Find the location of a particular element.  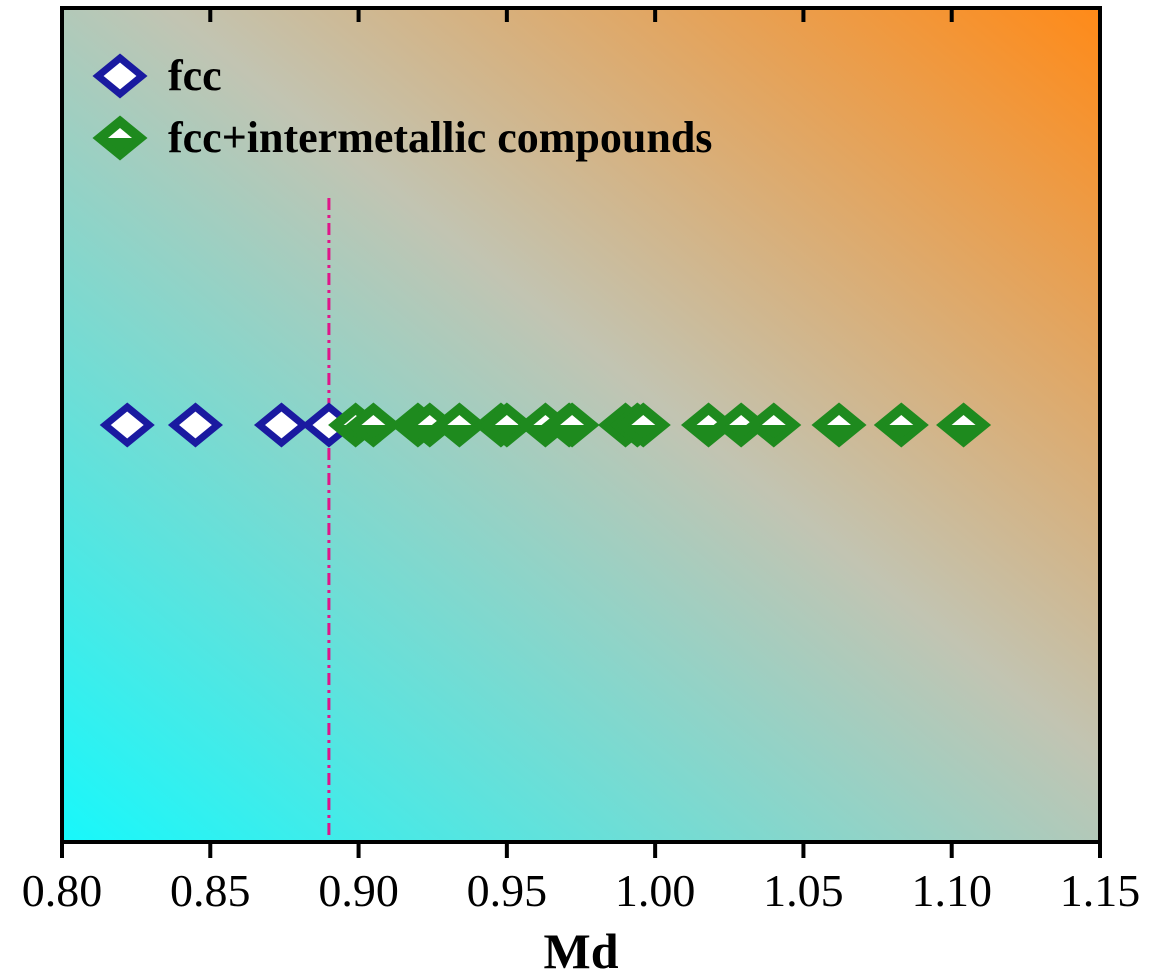

x-tick-labels: 0.80 0.85 0.90 0.95 1.00 1.05 1.10 1.15 is located at coordinates (581, 890).